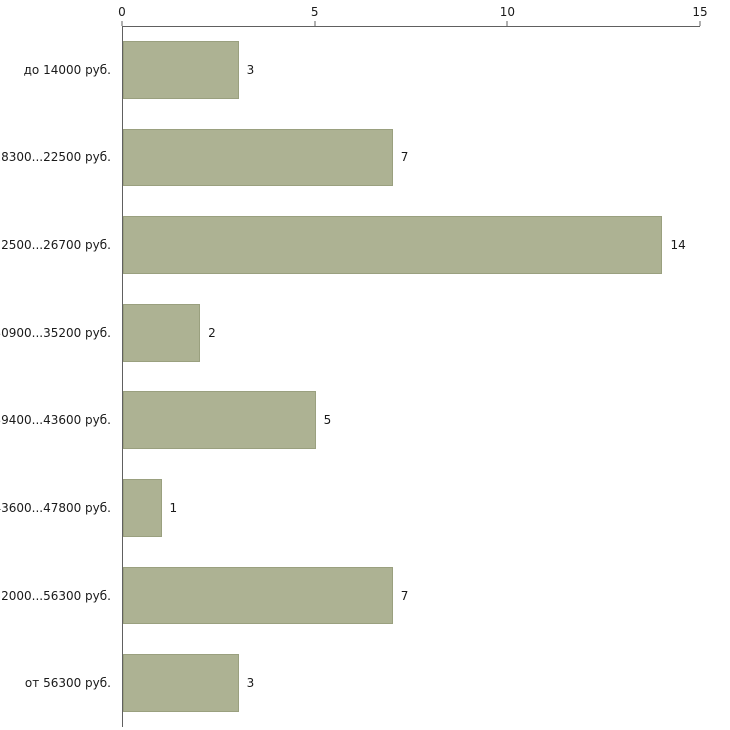  What do you see at coordinates (412, 508) in the screenshot?
I see `bar-row: 1` at bounding box center [412, 508].